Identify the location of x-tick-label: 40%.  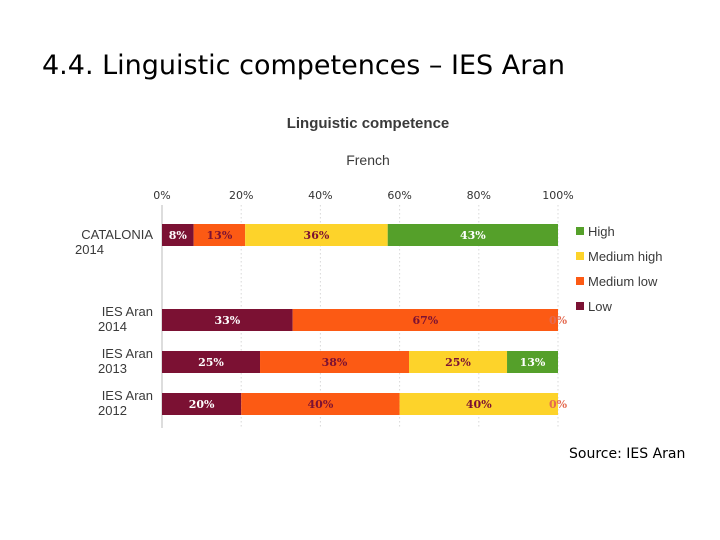
(320, 195).